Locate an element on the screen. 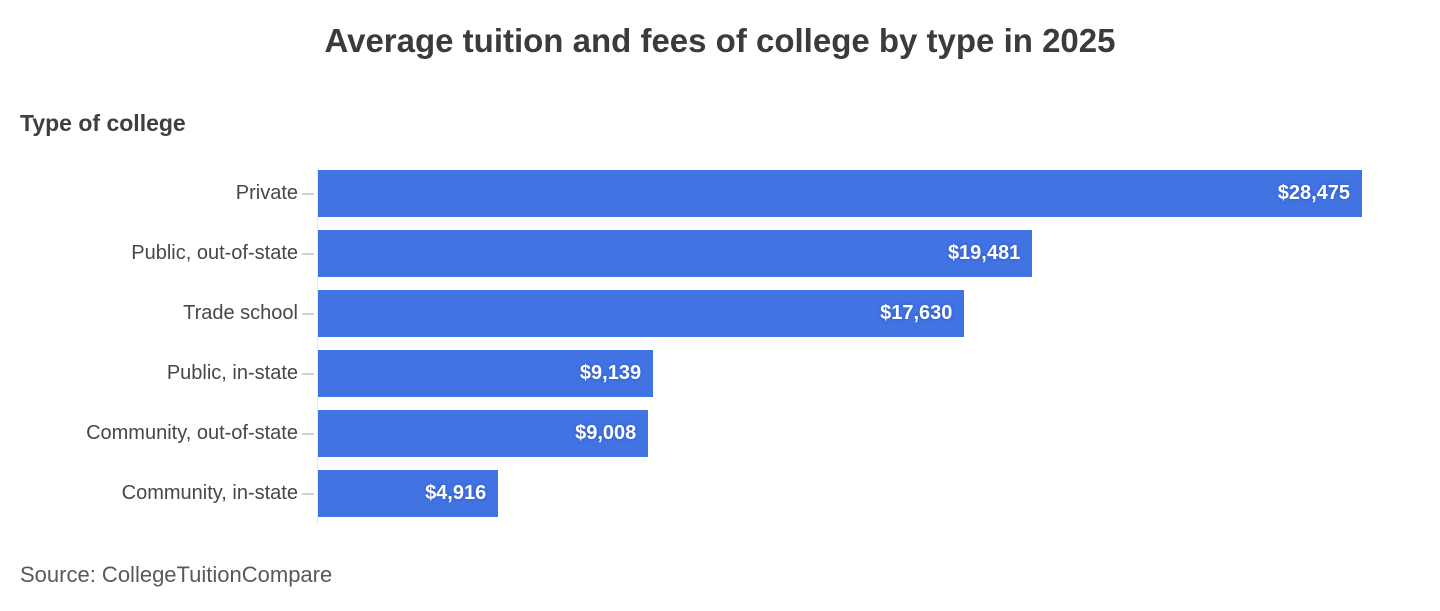  bar-value-label: $9,008 is located at coordinates (606, 433).